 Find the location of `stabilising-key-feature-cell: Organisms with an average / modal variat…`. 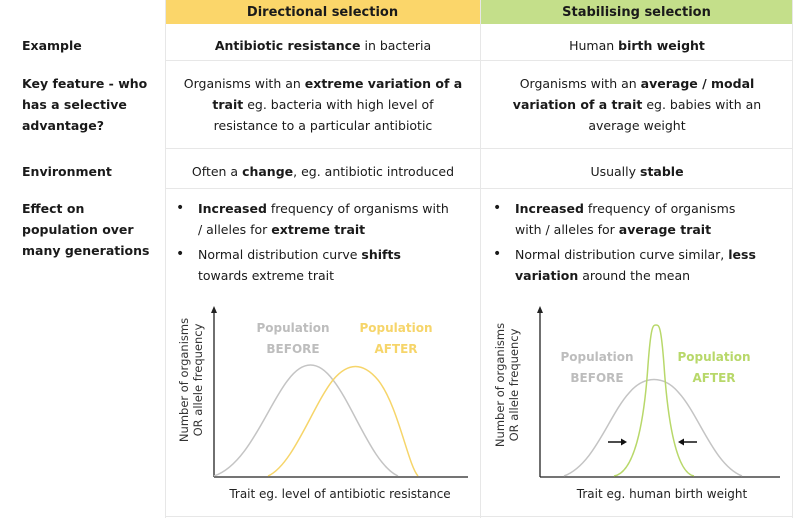

stabilising-key-feature-cell: Organisms with an average / modal variat… is located at coordinates (637, 104).